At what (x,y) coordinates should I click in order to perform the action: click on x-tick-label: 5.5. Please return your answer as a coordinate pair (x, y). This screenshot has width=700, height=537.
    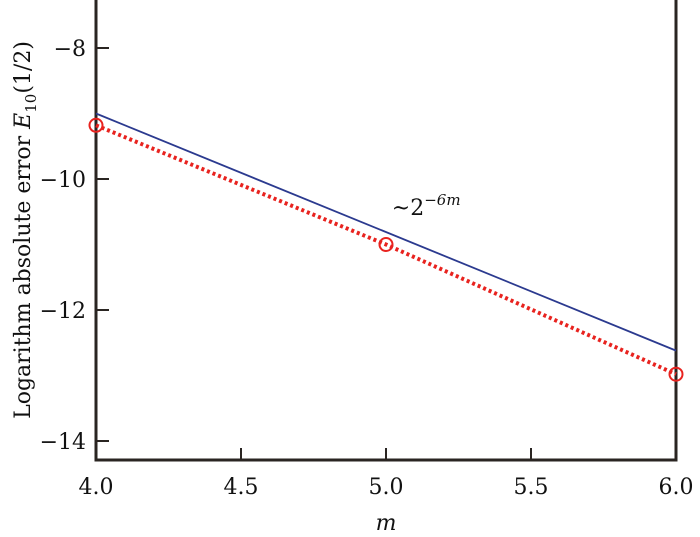
    Looking at the image, I should click on (531, 487).